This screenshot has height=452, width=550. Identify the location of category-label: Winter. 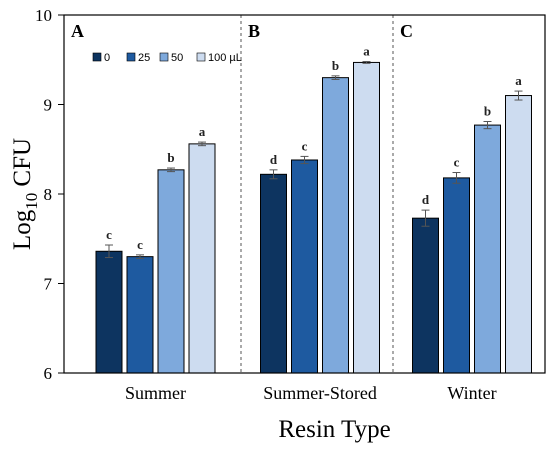
(471, 393).